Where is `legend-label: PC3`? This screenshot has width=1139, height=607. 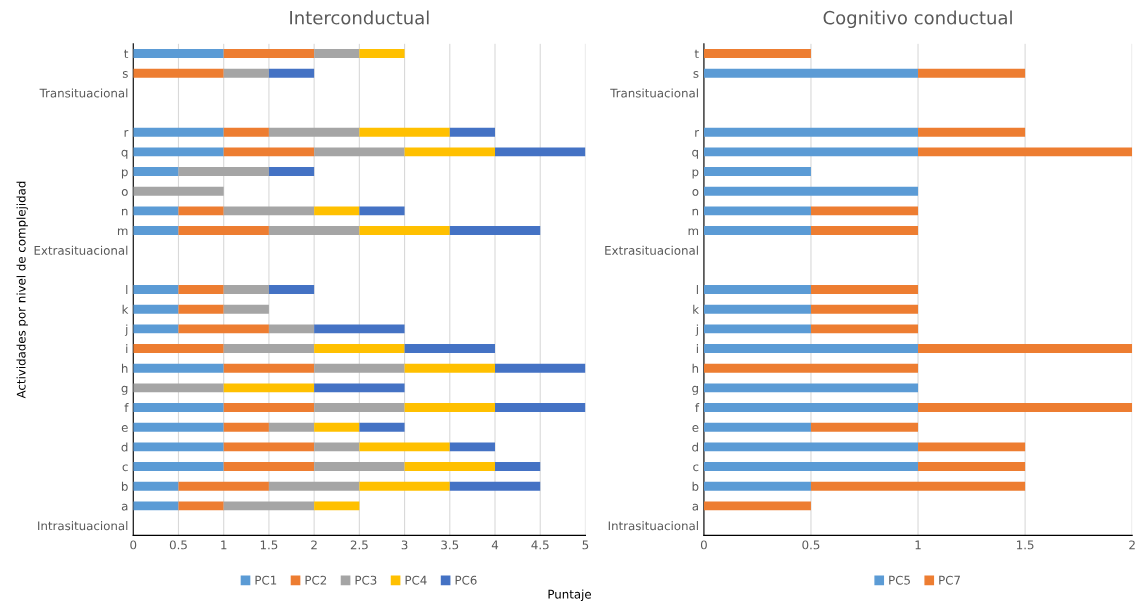
legend-label: PC3 is located at coordinates (366, 580).